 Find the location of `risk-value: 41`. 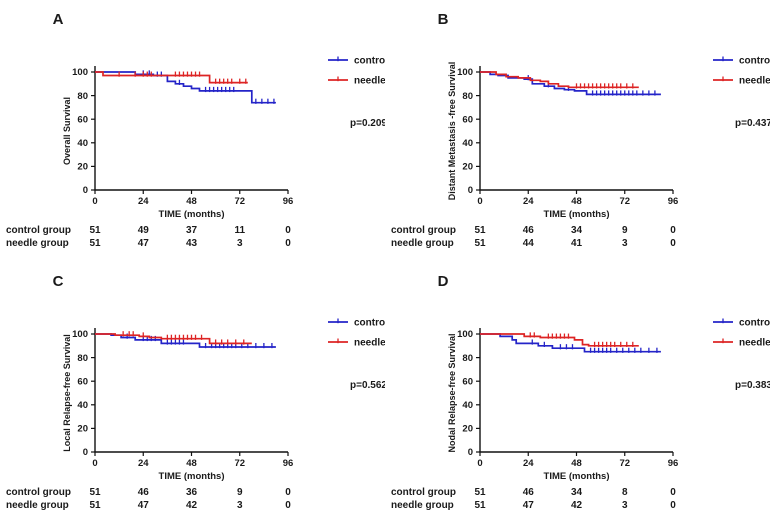

risk-value: 41 is located at coordinates (577, 243).